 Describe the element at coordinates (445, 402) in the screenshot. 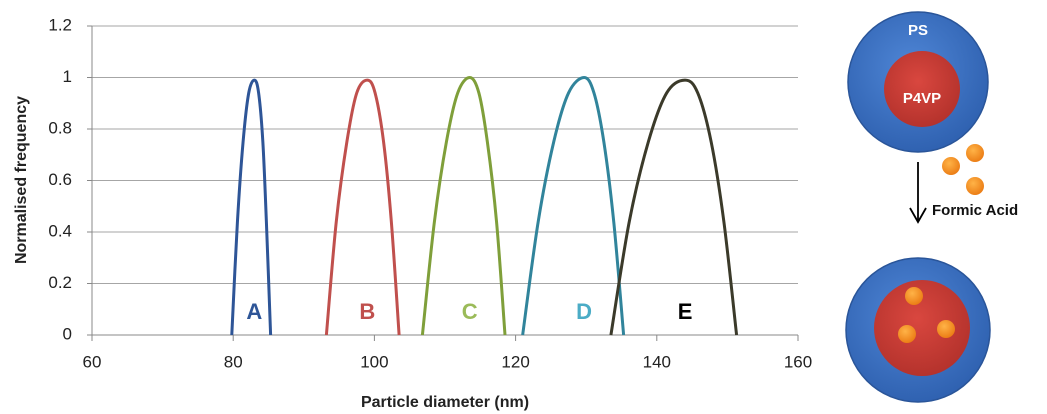

I see `x-axis-title: Particle diameter (nm)` at that location.